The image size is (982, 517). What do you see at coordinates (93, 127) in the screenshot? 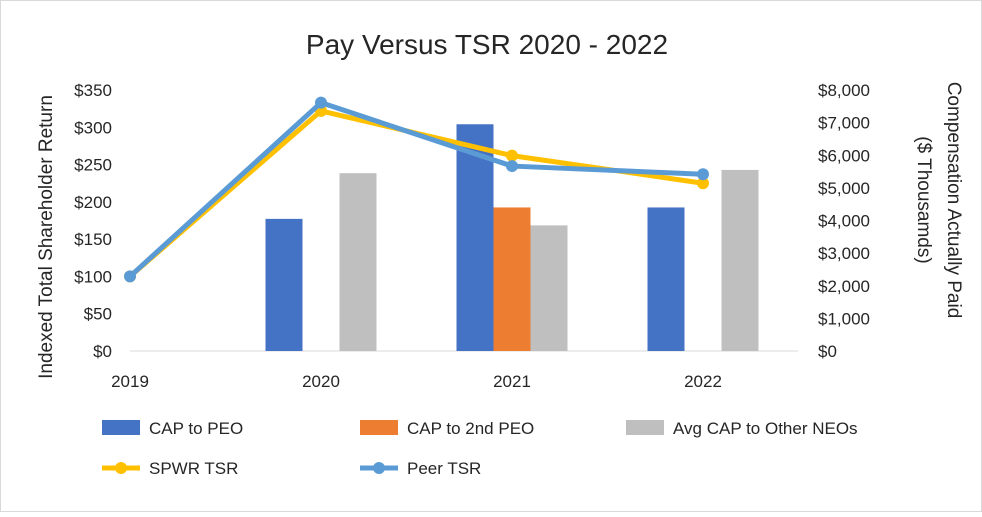
I see `left-axis-tick-label: $300` at bounding box center [93, 127].